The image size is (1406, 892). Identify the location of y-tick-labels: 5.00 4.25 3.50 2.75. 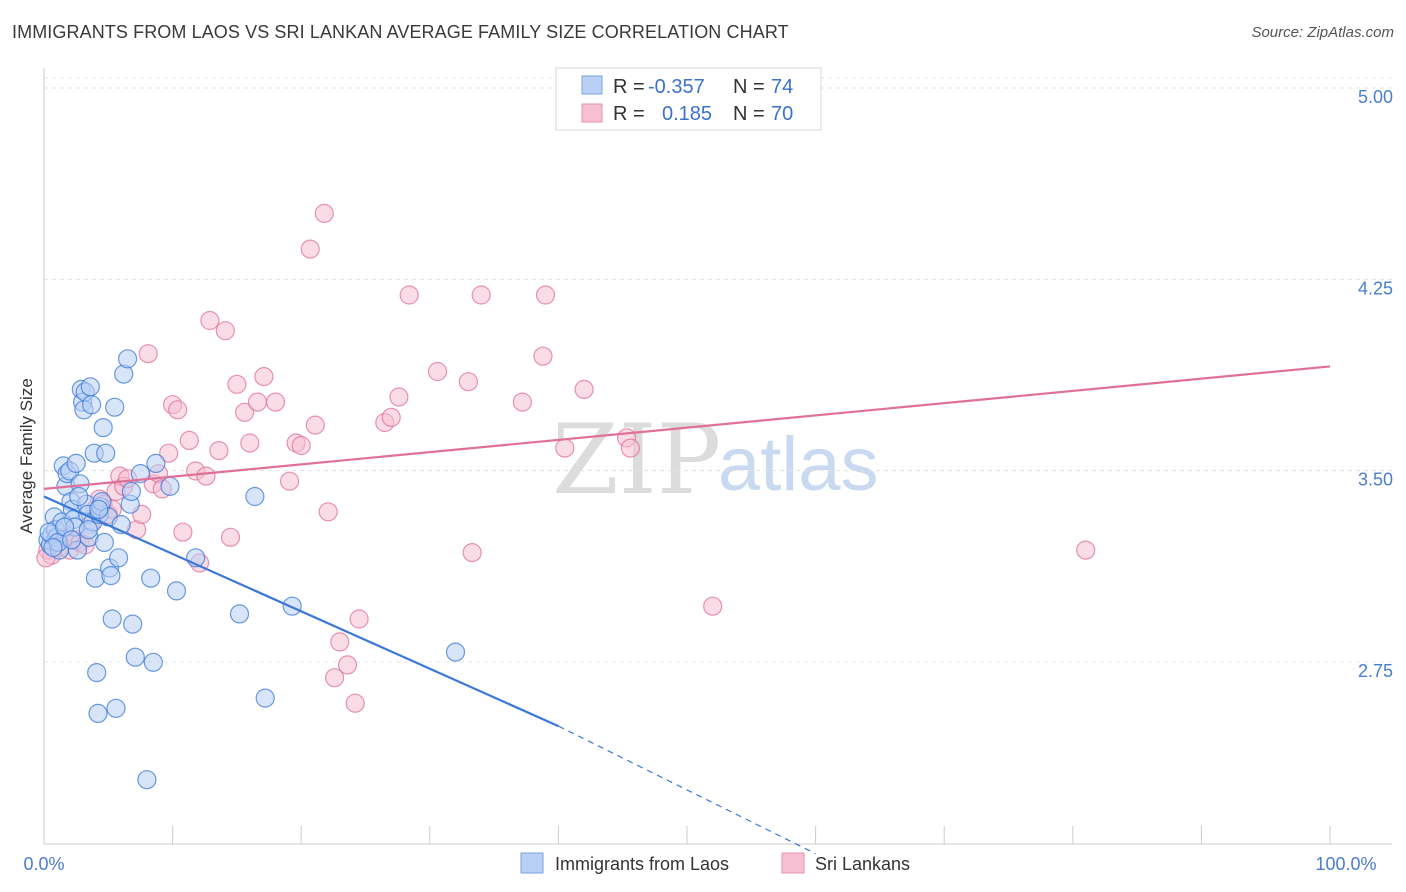
(1375, 384).